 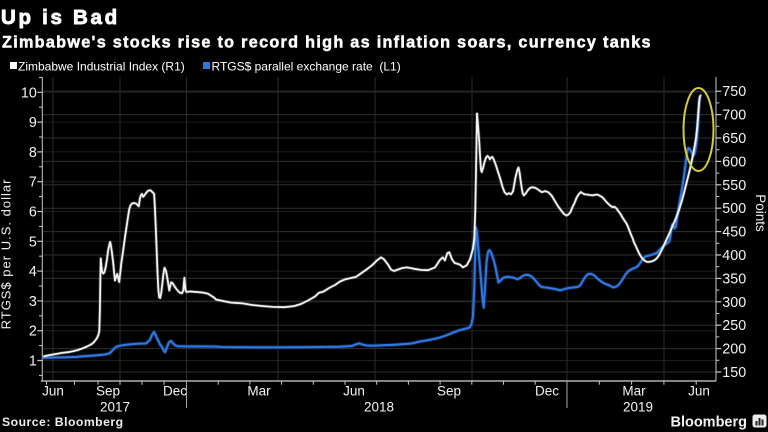 What do you see at coordinates (33, 272) in the screenshot?
I see `svg-text: 4` at bounding box center [33, 272].